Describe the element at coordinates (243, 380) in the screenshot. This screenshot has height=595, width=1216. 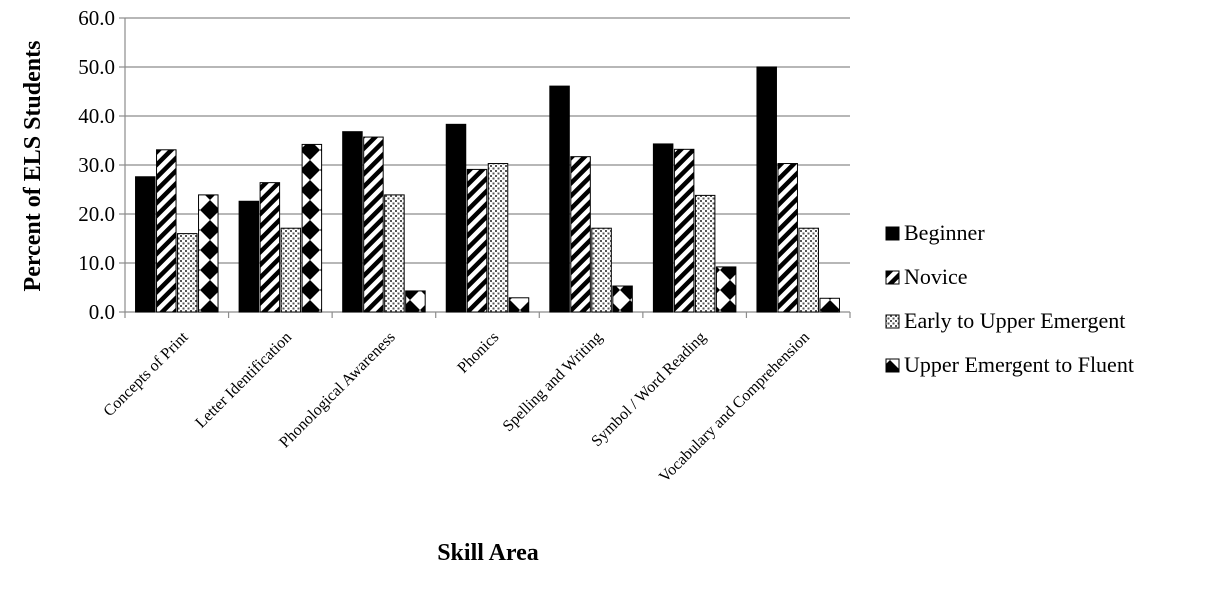
I see `x-category-label: Letter Identification` at that location.